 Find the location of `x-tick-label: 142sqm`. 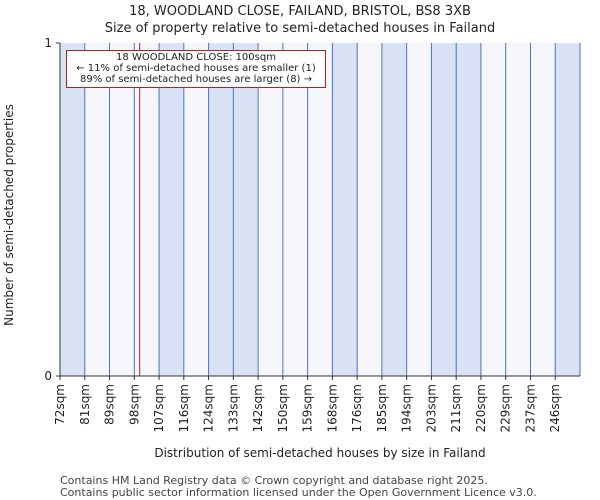

x-tick-label: 142sqm is located at coordinates (258, 408).